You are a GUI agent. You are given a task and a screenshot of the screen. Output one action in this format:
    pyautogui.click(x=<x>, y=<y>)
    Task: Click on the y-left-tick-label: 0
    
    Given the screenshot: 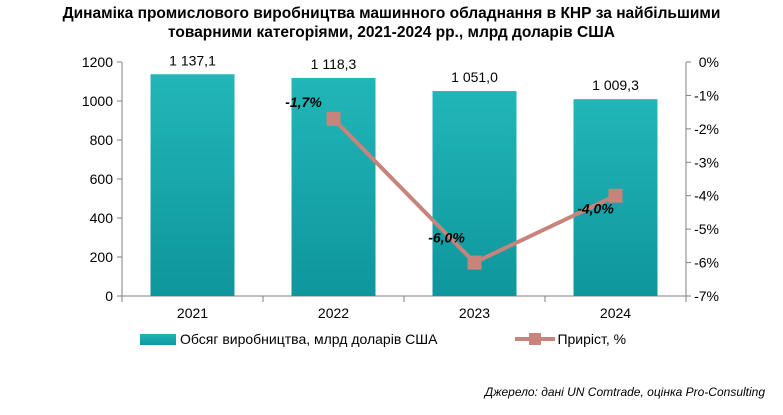 What is the action you would take?
    pyautogui.click(x=109, y=296)
    